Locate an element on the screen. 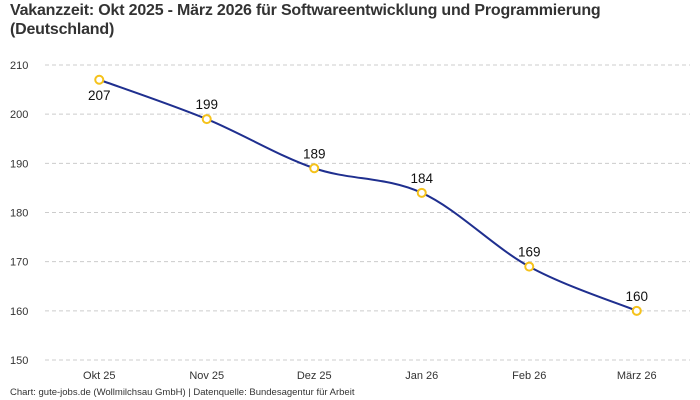 The image size is (700, 400). x-tick-label: März 26 is located at coordinates (637, 376).